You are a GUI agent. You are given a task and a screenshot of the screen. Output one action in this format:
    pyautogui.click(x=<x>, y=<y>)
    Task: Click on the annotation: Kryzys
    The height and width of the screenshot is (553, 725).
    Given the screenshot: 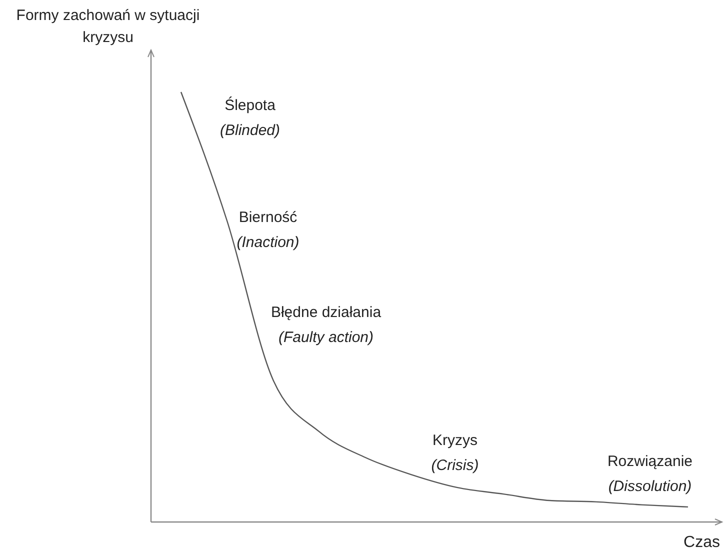 What is the action you would take?
    pyautogui.click(x=455, y=440)
    